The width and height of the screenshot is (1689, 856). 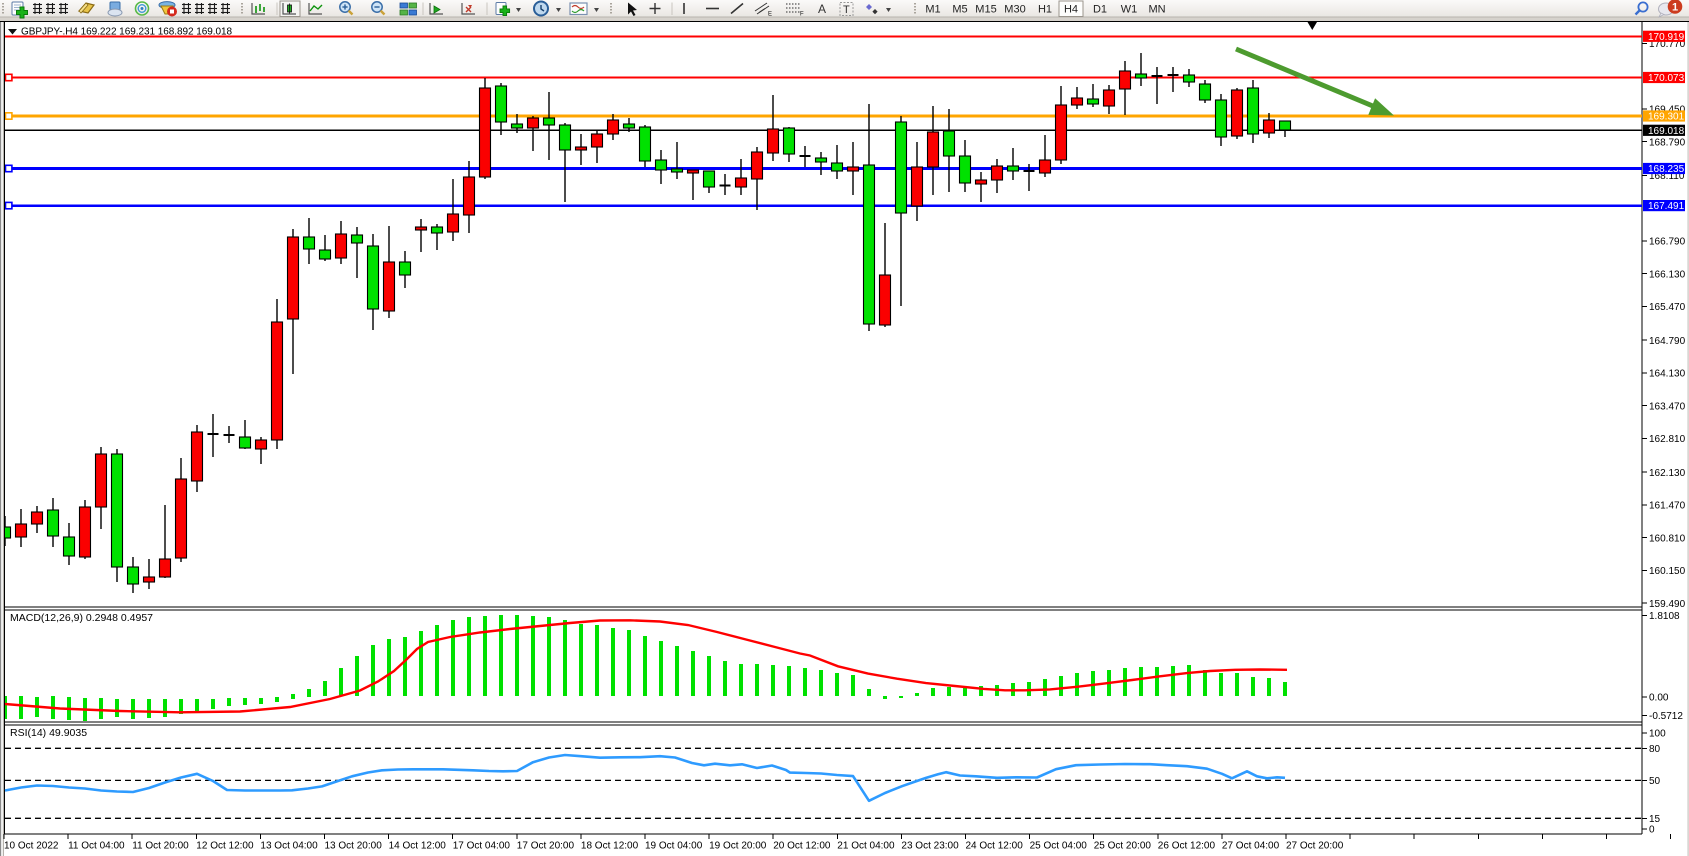 What do you see at coordinates (1667, 142) in the screenshot?
I see `svg-text: 168.790` at bounding box center [1667, 142].